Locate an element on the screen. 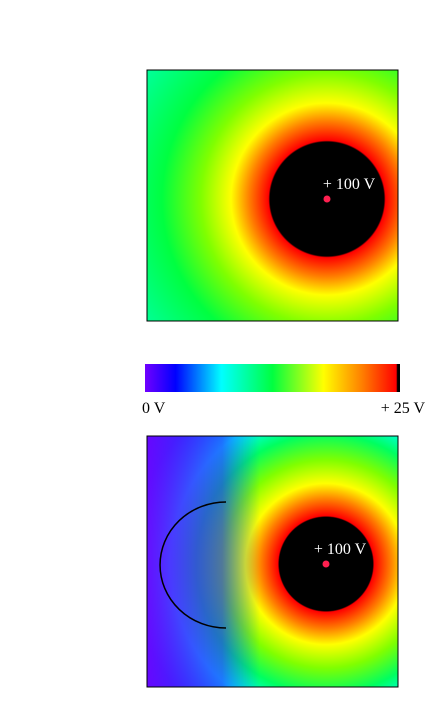  grounded-arc is located at coordinates (193, 565).